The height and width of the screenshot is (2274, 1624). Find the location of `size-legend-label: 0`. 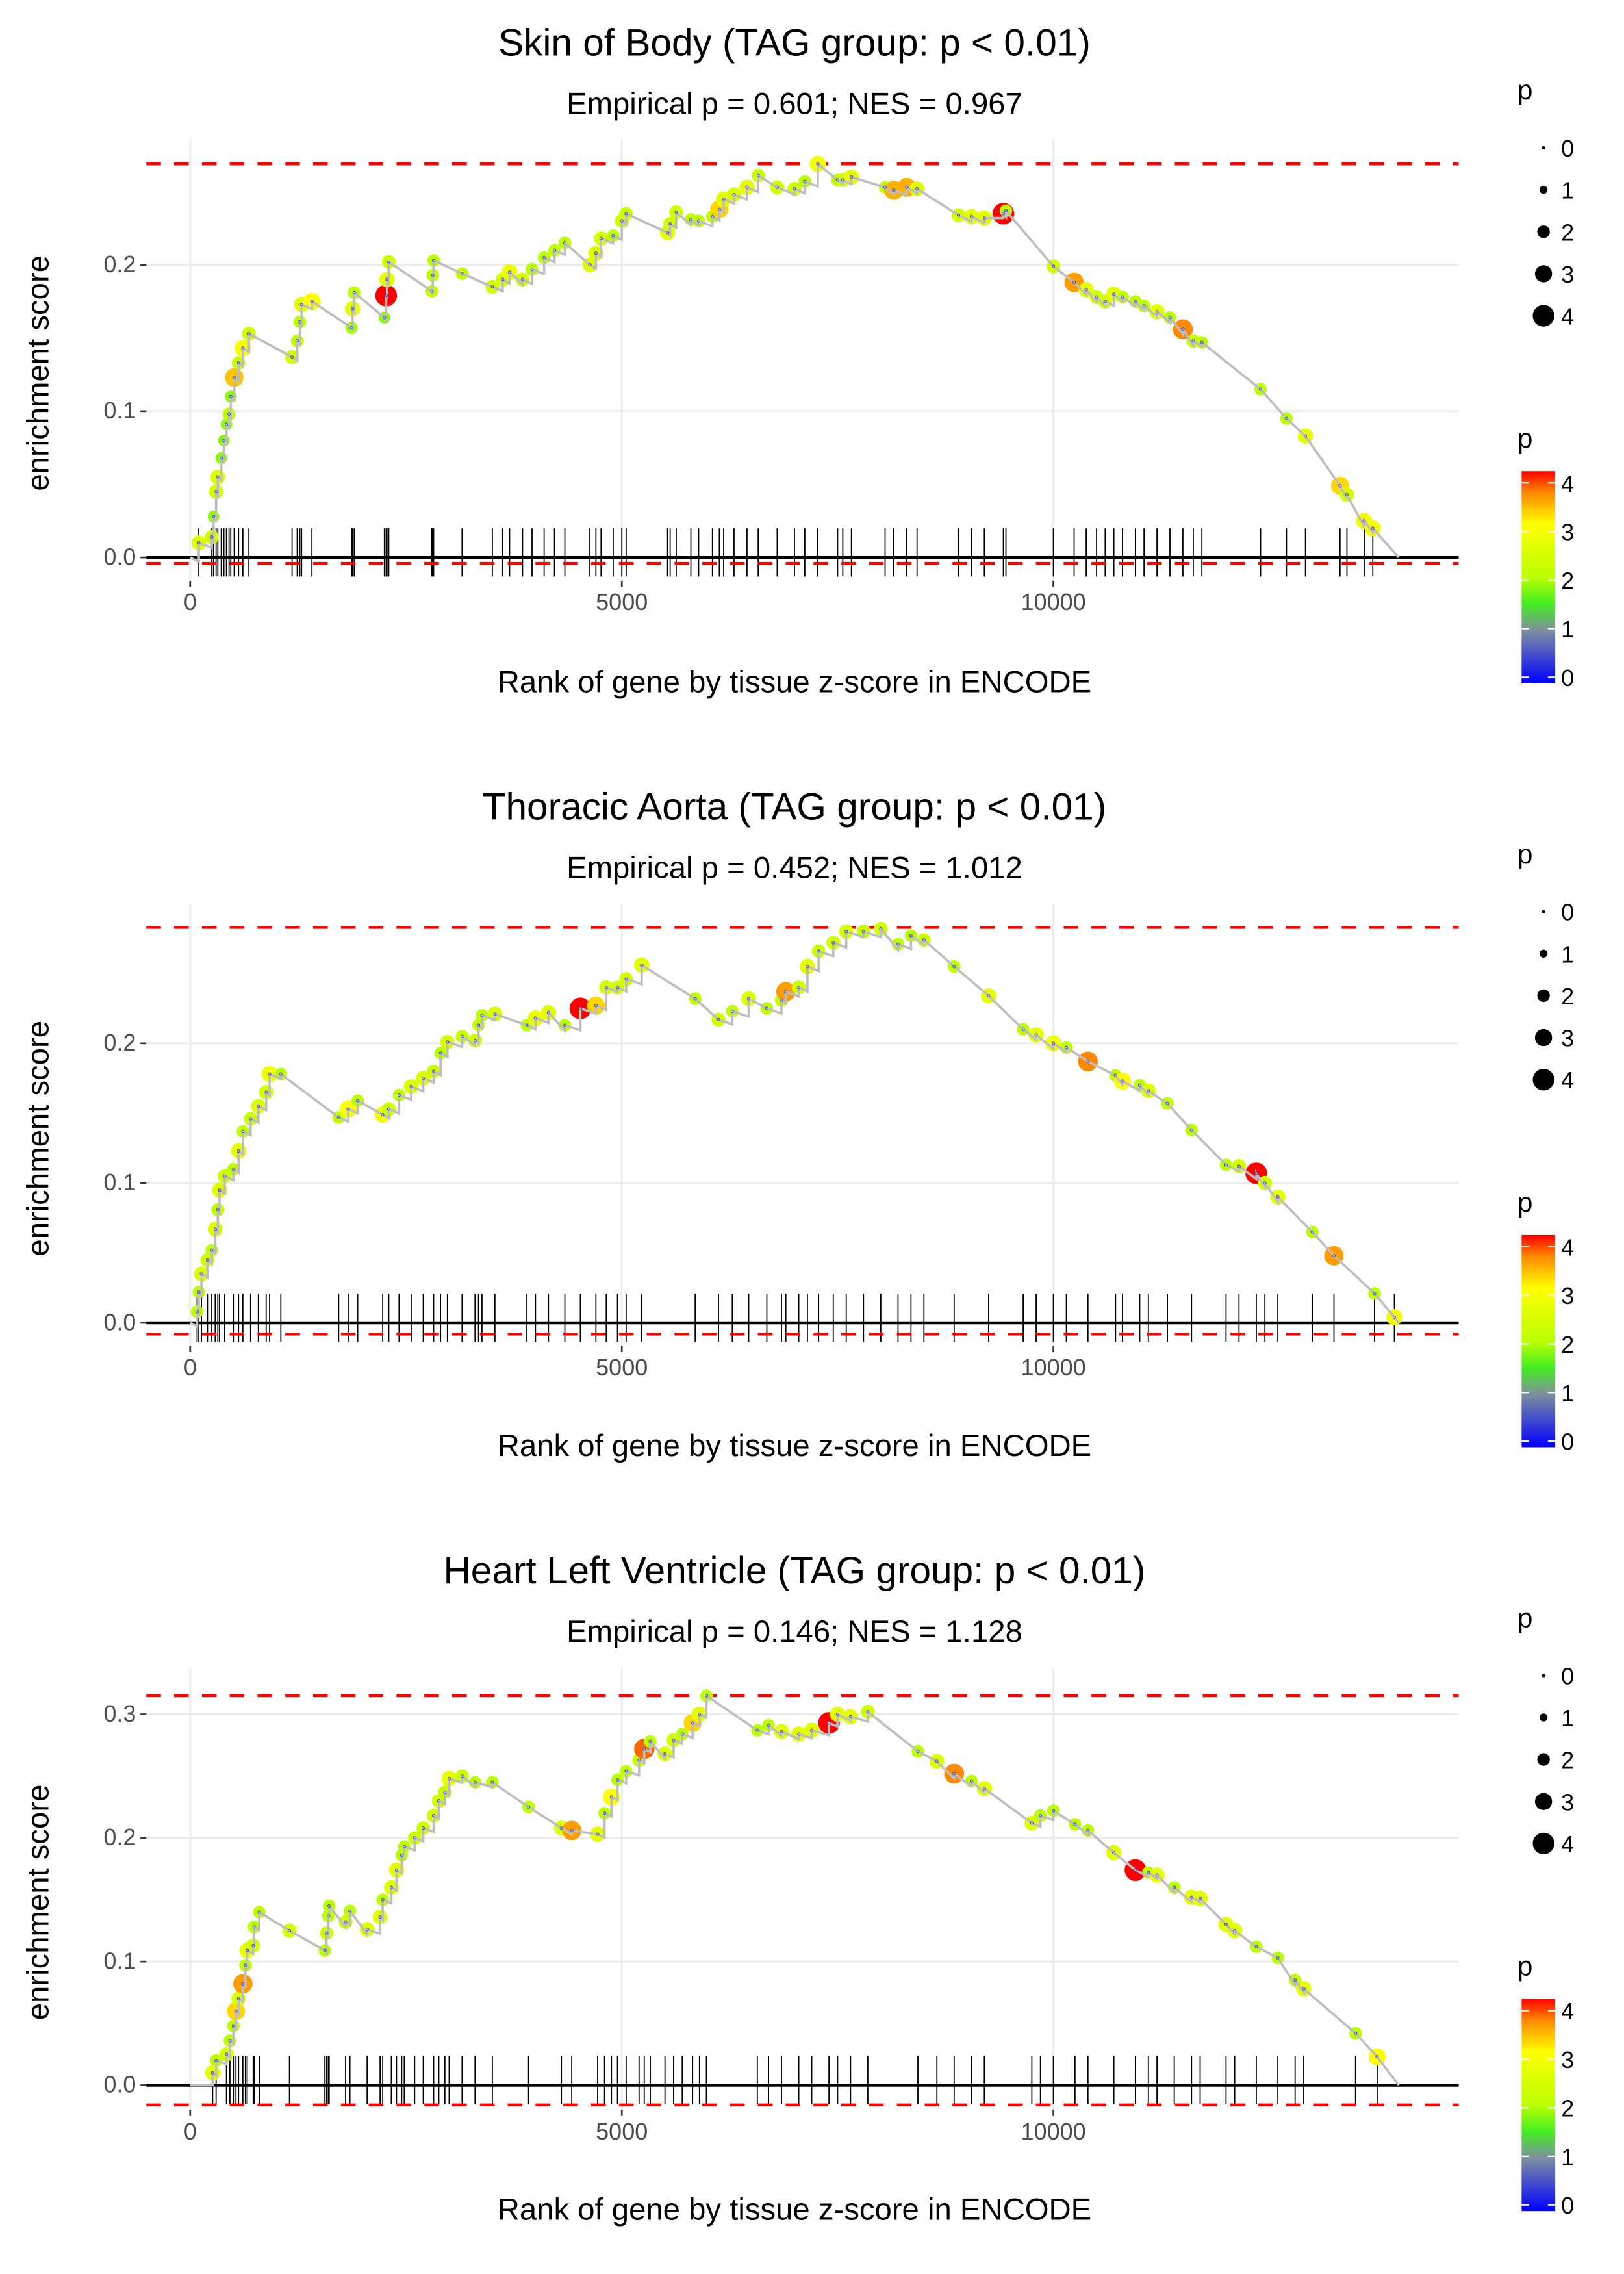

size-legend-label: 0 is located at coordinates (1567, 148).